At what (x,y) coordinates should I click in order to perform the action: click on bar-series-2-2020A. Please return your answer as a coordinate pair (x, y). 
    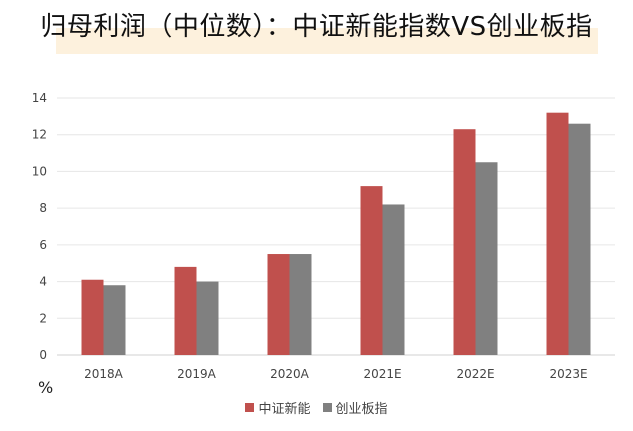
    Looking at the image, I should click on (300, 304).